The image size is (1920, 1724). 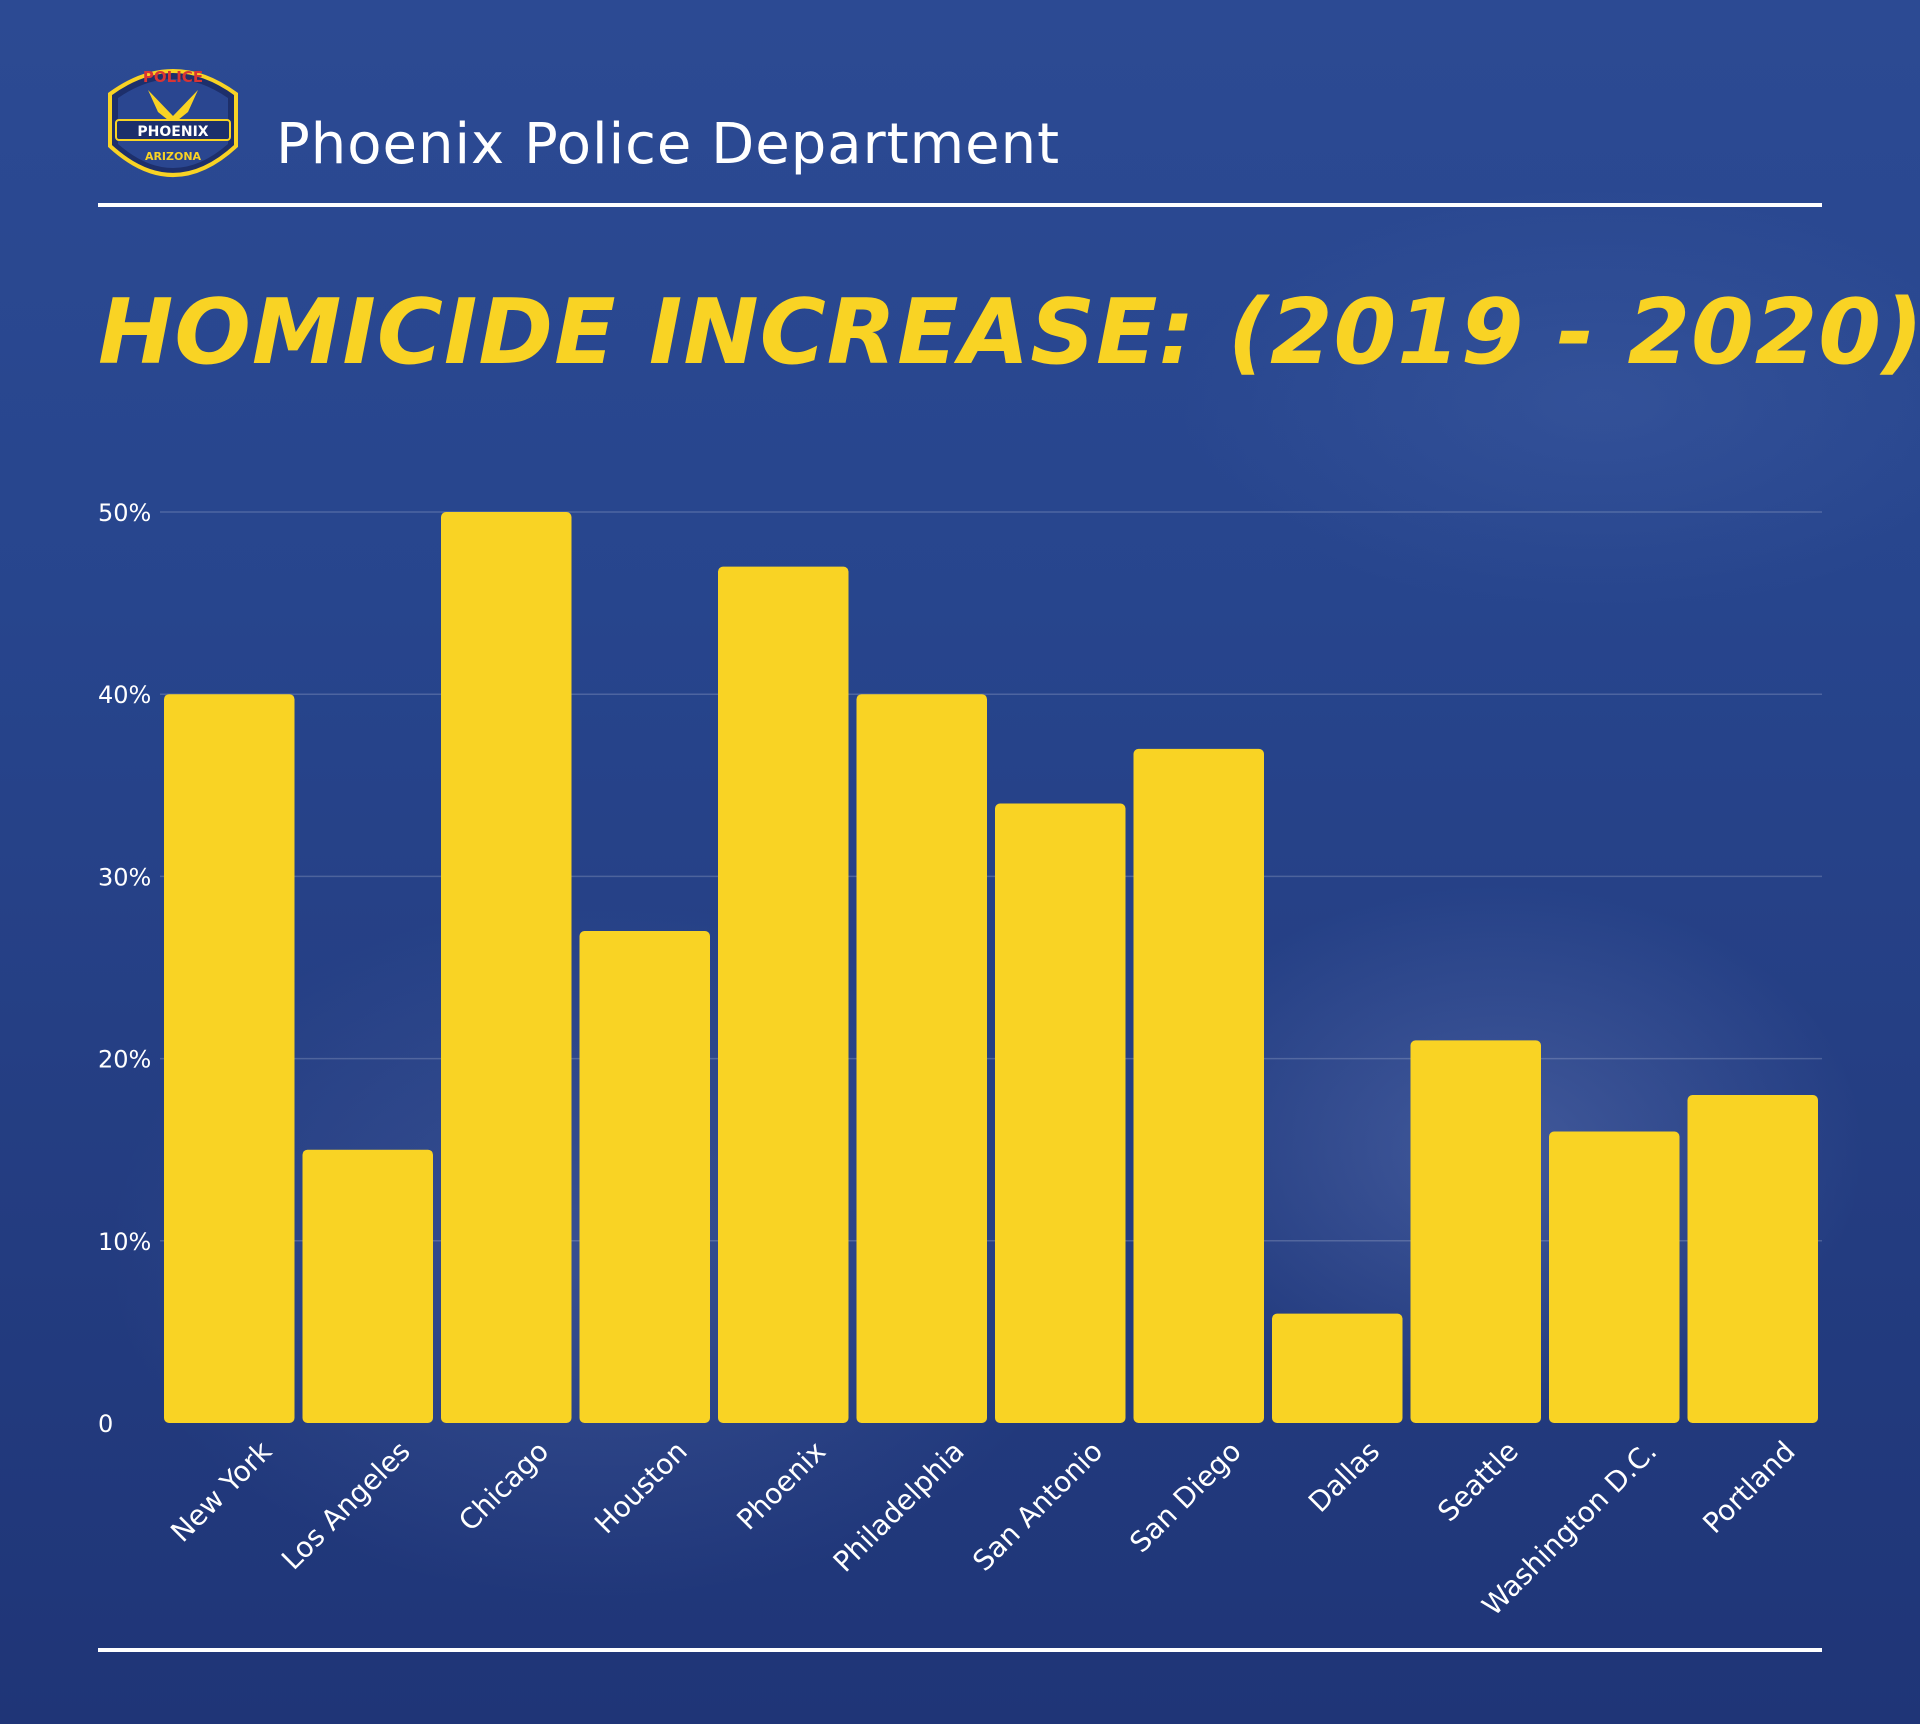 What do you see at coordinates (783, 994) in the screenshot?
I see `bar-phoenix` at bounding box center [783, 994].